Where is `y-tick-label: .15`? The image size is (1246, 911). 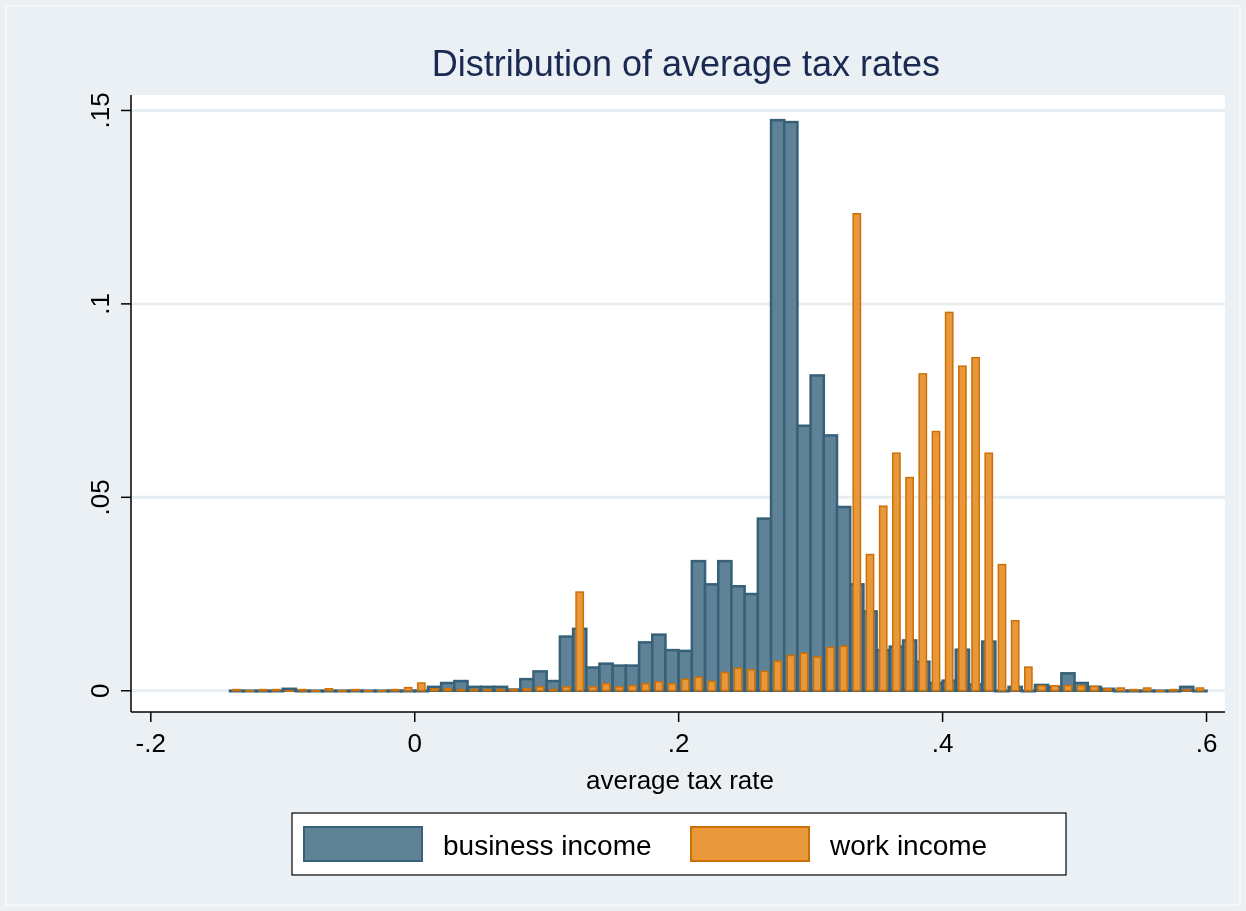
y-tick-label: .15 is located at coordinates (100, 110).